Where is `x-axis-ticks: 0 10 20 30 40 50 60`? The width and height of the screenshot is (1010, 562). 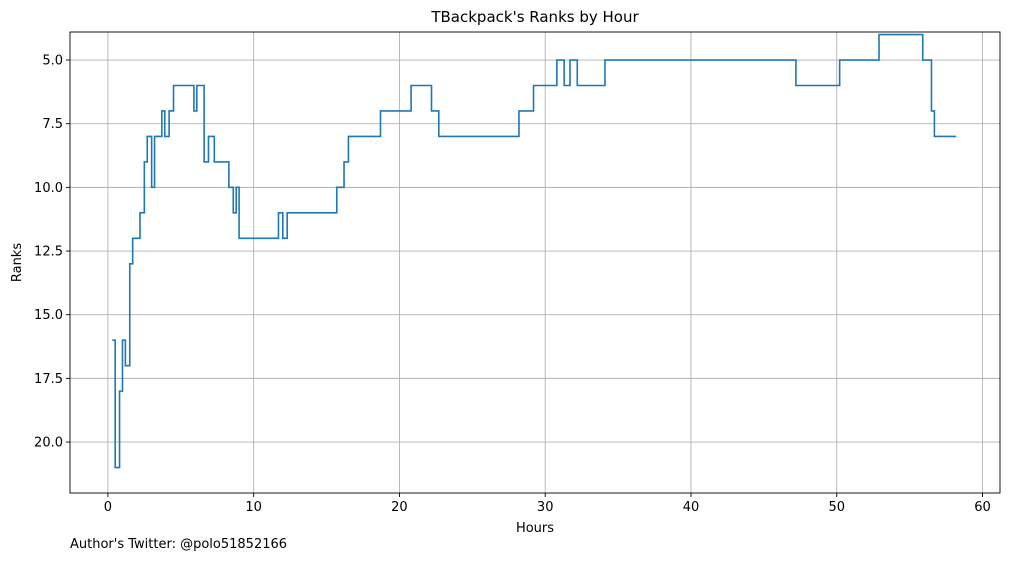 x-axis-ticks: 0 10 20 30 40 50 60 is located at coordinates (547, 504).